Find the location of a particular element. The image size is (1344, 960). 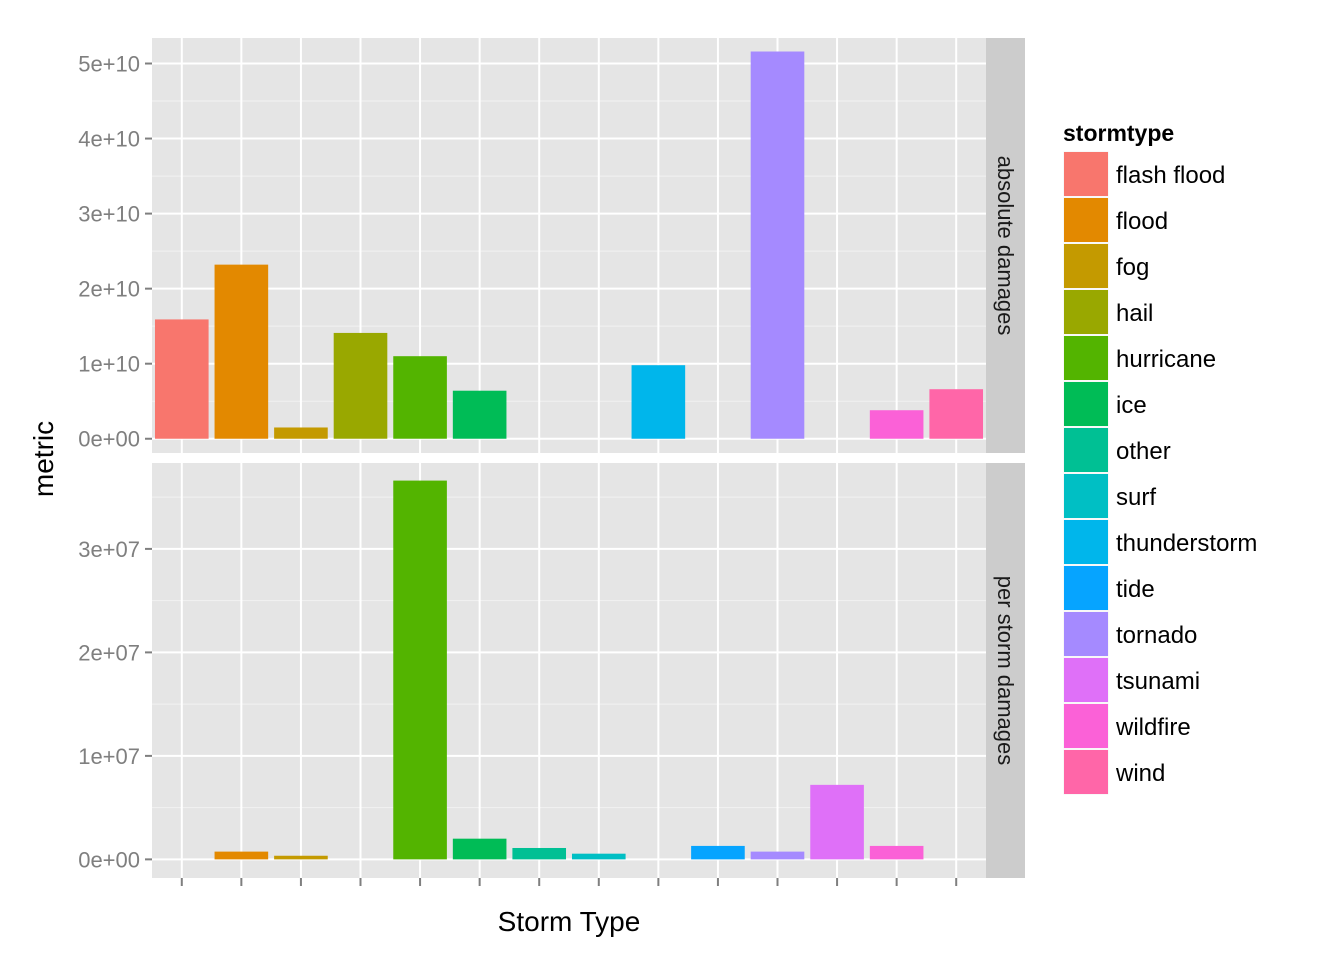

strip-label: absolute damages is located at coordinates (1005, 246).